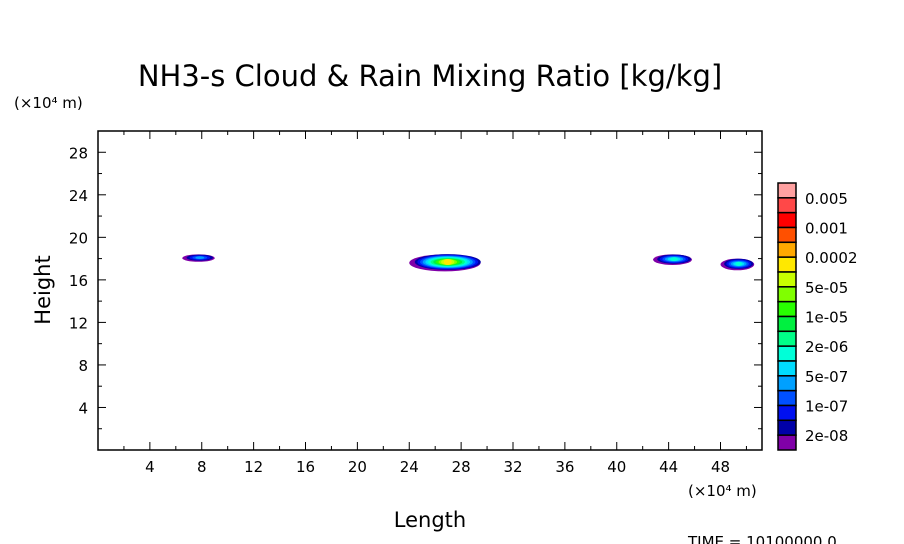  I want to click on y-tick-label: 24, so click(78, 196).